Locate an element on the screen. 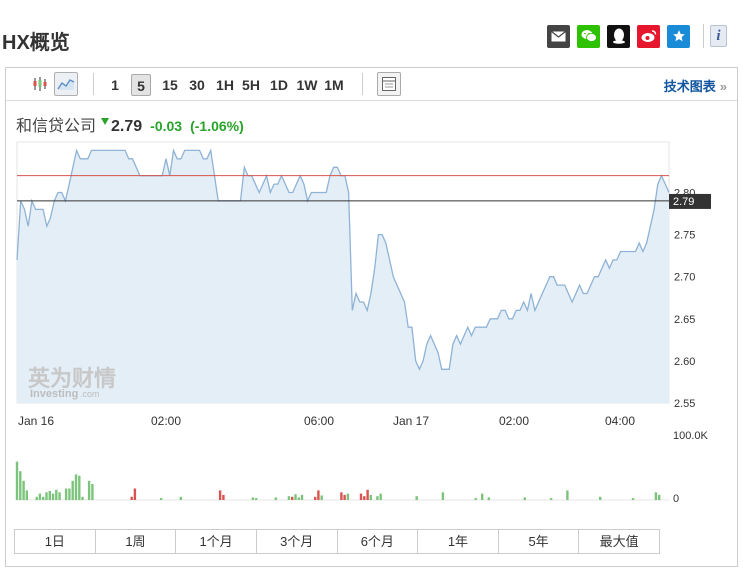 The height and width of the screenshot is (571, 743). area-chart-icon is located at coordinates (66, 84).